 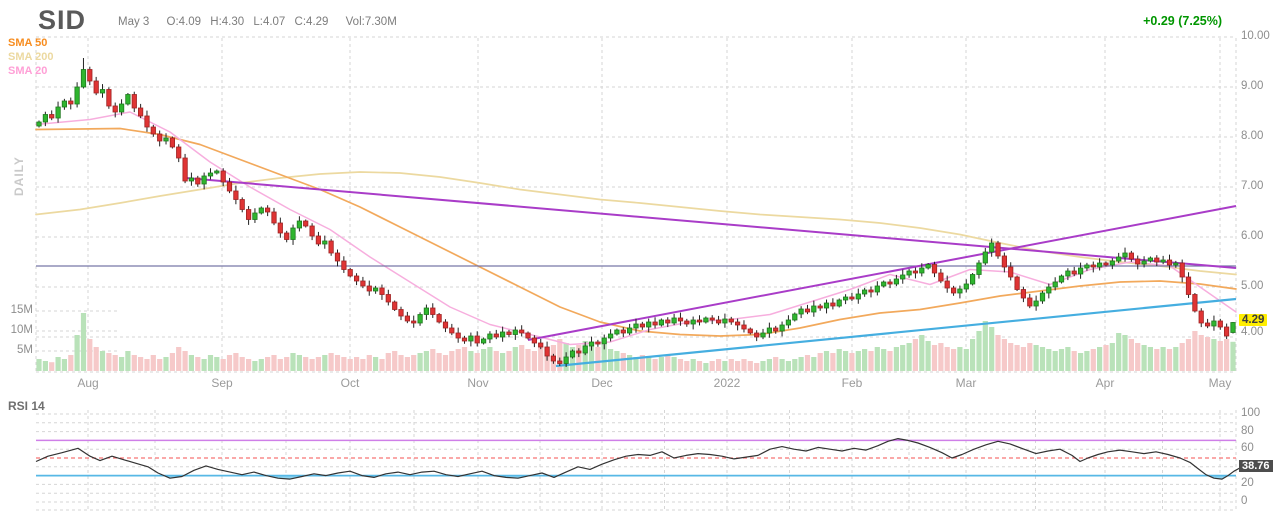 What do you see at coordinates (1247, 483) in the screenshot?
I see `rsi-tick: 20` at bounding box center [1247, 483].